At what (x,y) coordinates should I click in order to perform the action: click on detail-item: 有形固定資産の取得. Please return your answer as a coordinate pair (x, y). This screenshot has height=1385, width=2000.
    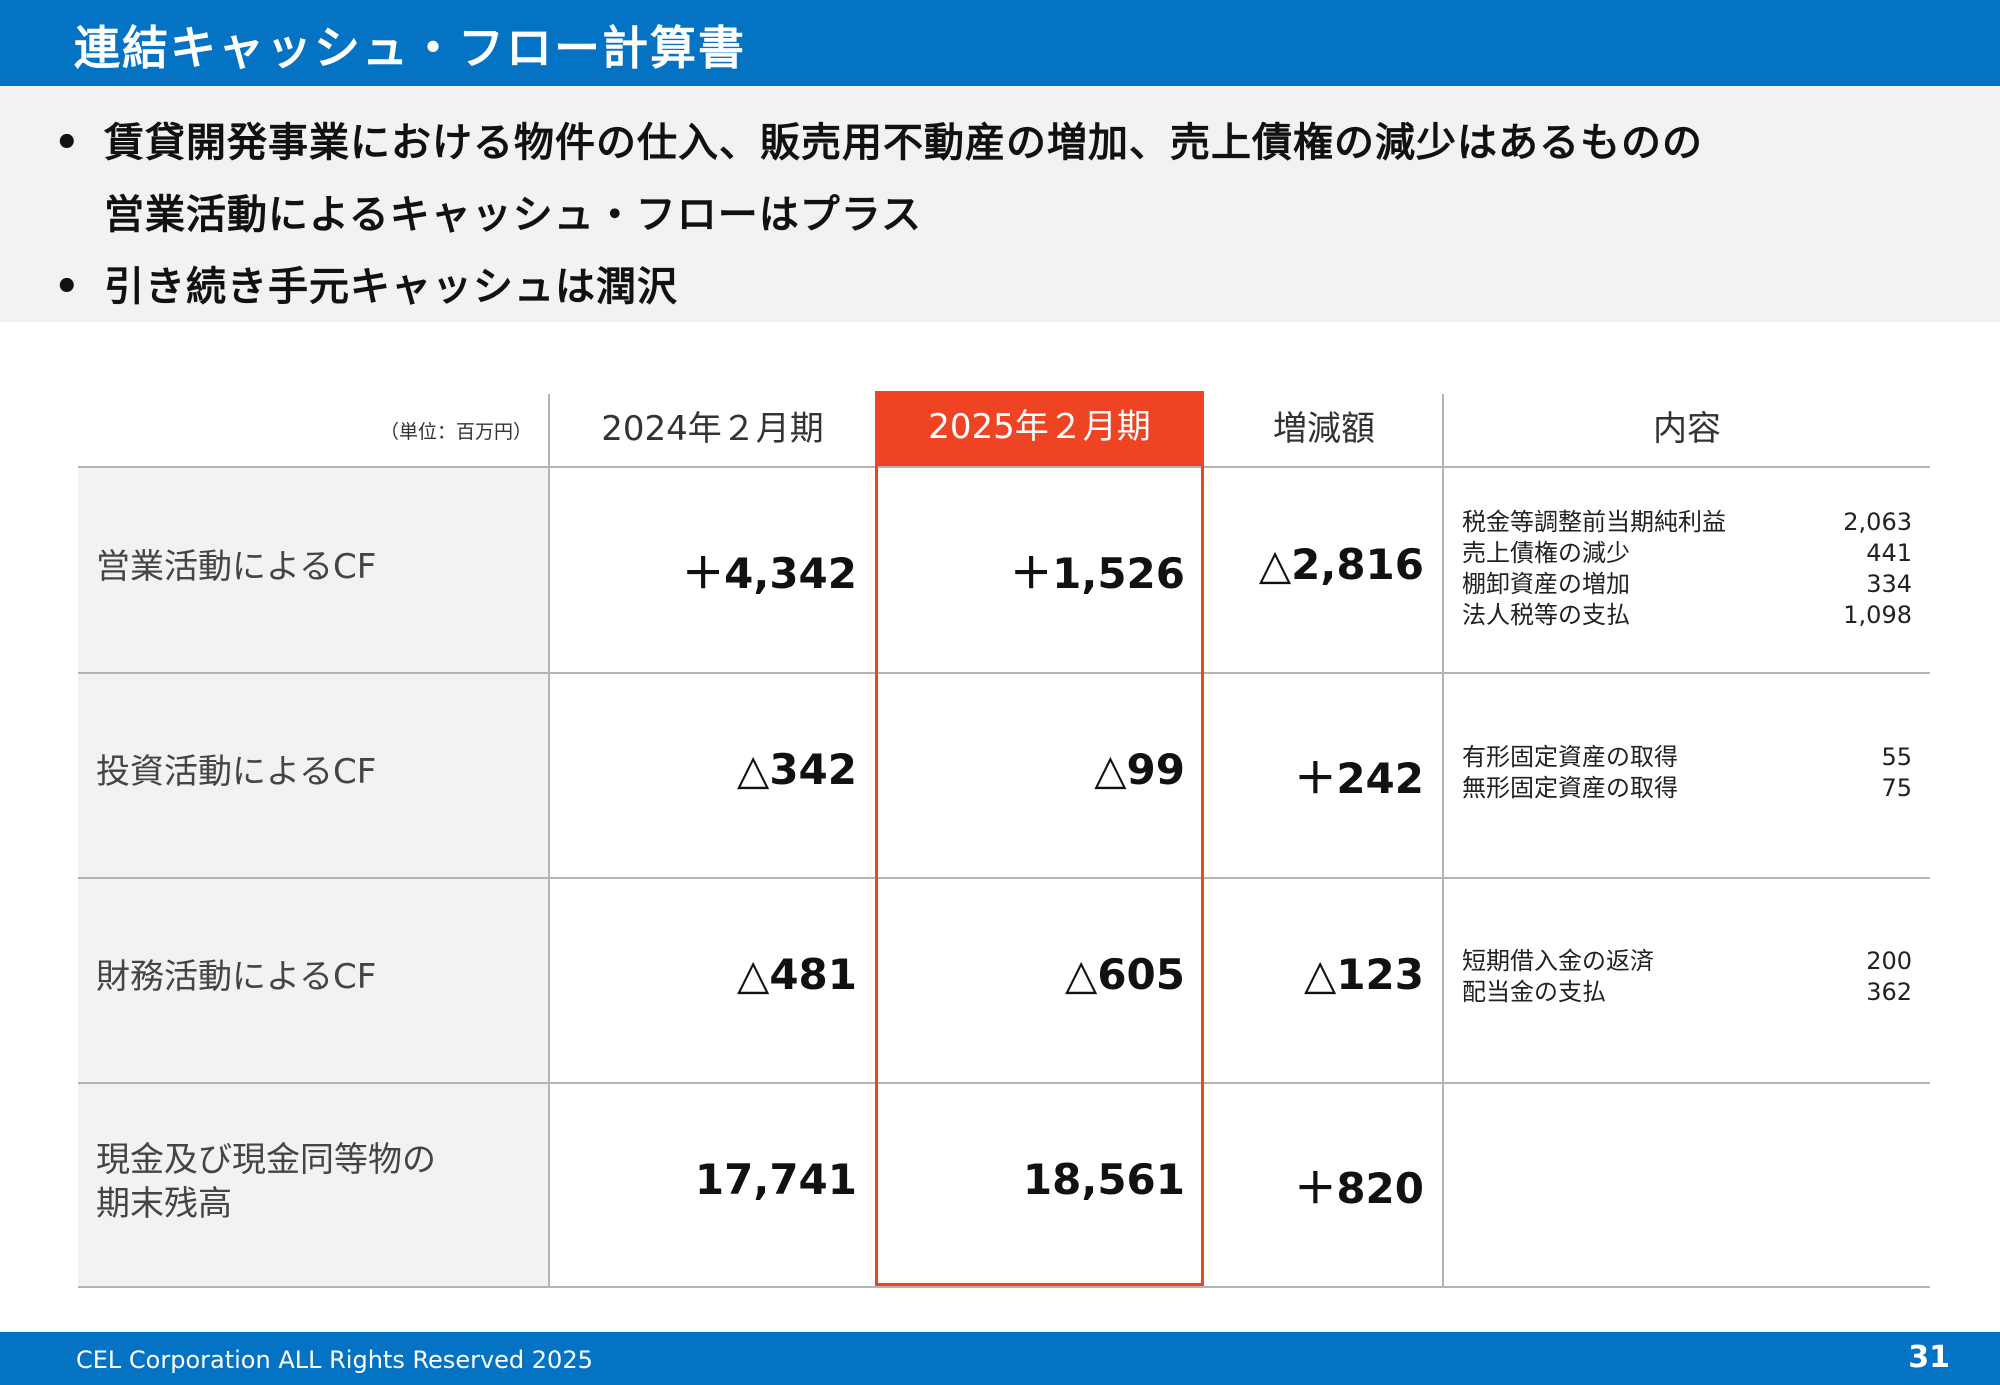
    Looking at the image, I should click on (1570, 757).